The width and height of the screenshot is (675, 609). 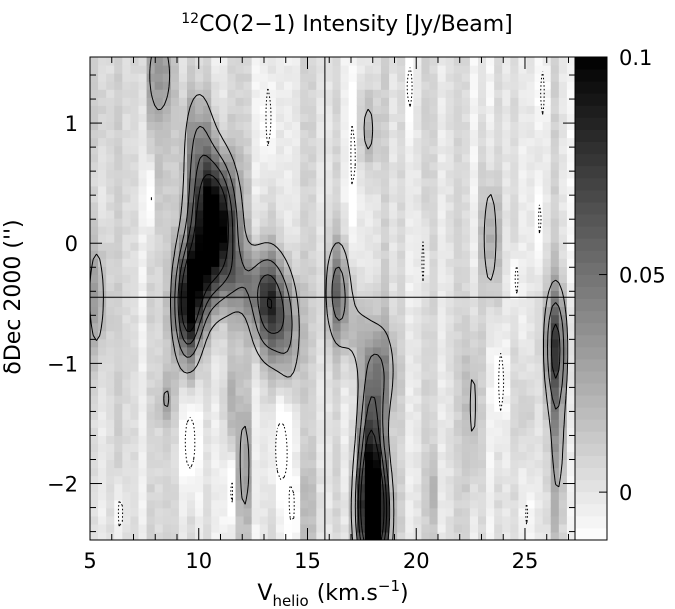 What do you see at coordinates (591, 425) in the screenshot?
I see `colorbar-step` at bounding box center [591, 425].